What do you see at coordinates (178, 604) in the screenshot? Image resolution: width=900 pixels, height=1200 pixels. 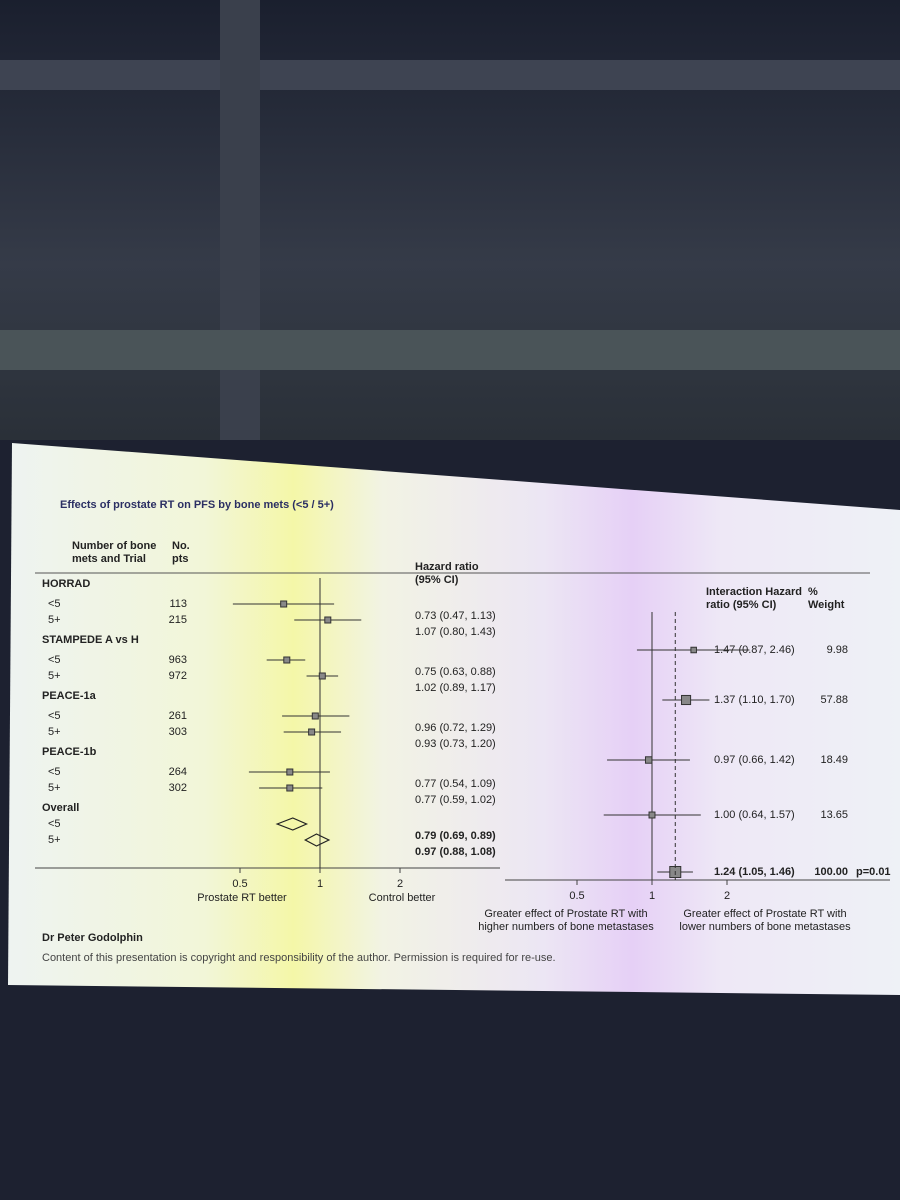 I see `patients: 113` at bounding box center [178, 604].